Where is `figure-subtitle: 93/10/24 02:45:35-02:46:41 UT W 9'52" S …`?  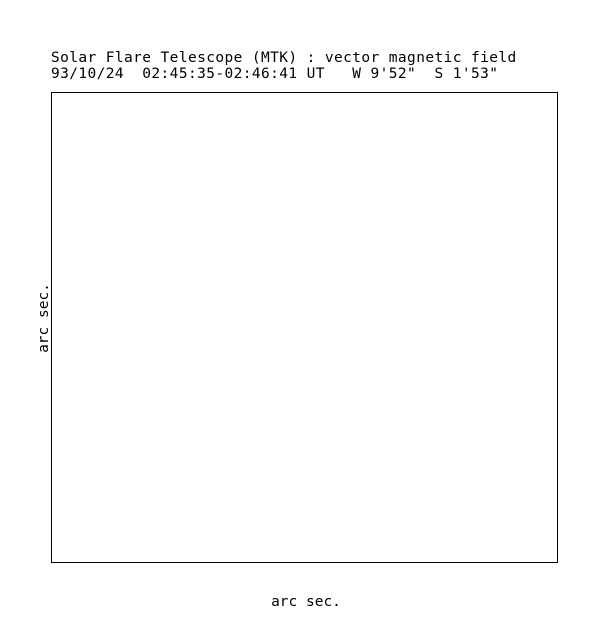
figure-subtitle: 93/10/24 02:45:35-02:46:41 UT W 9'52" S … is located at coordinates (275, 74).